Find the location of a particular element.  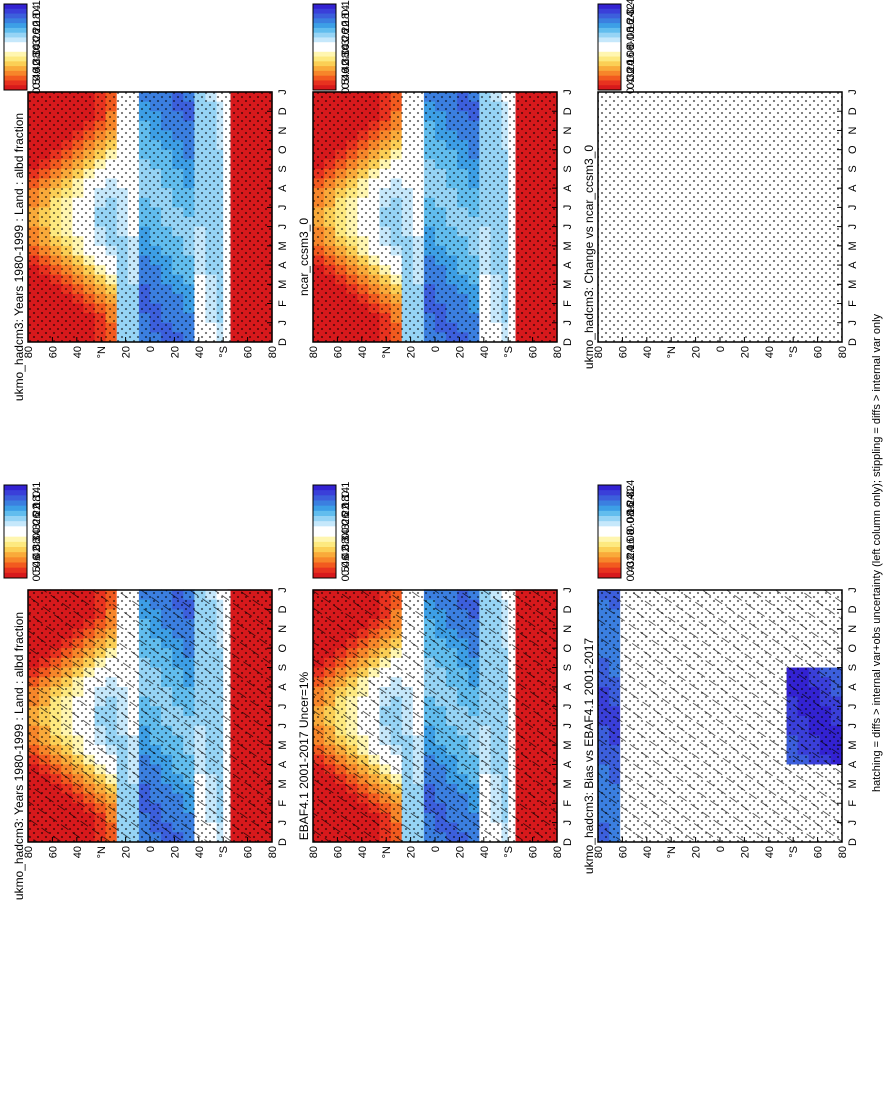

colorbar-label: 0.26 is located at coordinates (37, 522).